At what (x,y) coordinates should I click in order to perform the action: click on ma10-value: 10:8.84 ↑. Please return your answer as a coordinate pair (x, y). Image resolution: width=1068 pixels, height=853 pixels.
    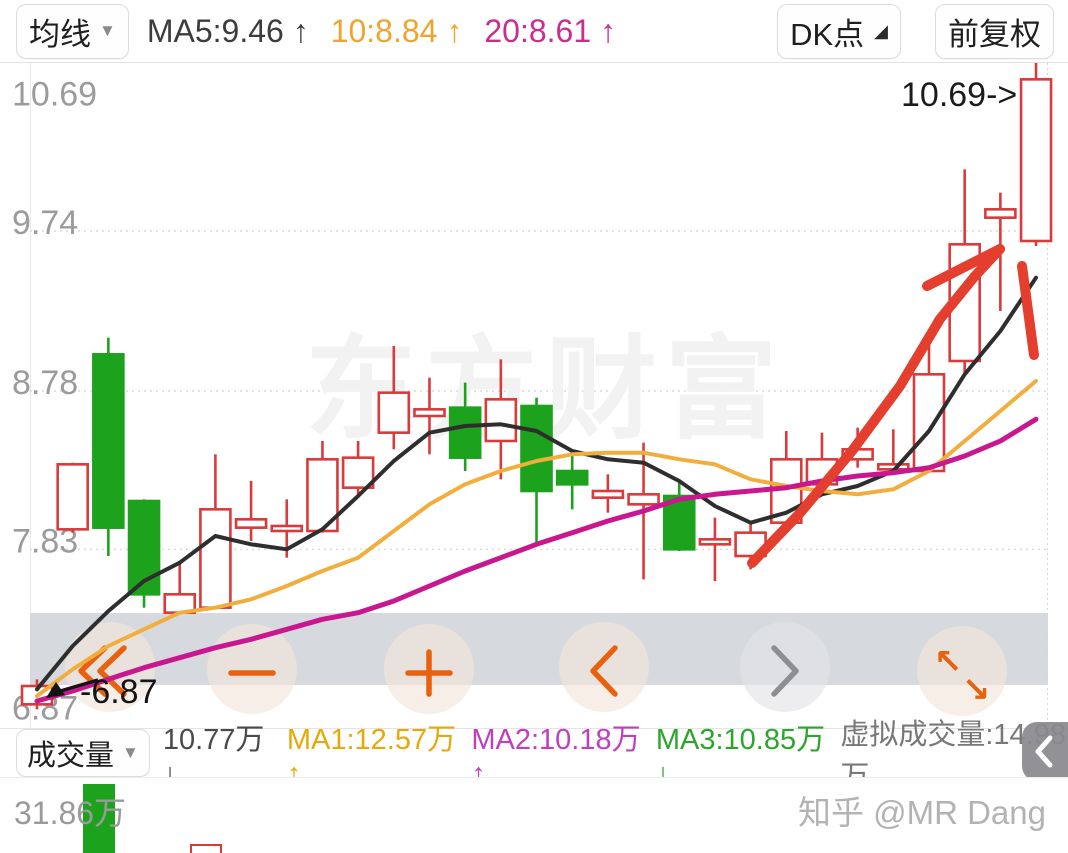
    Looking at the image, I should click on (396, 30).